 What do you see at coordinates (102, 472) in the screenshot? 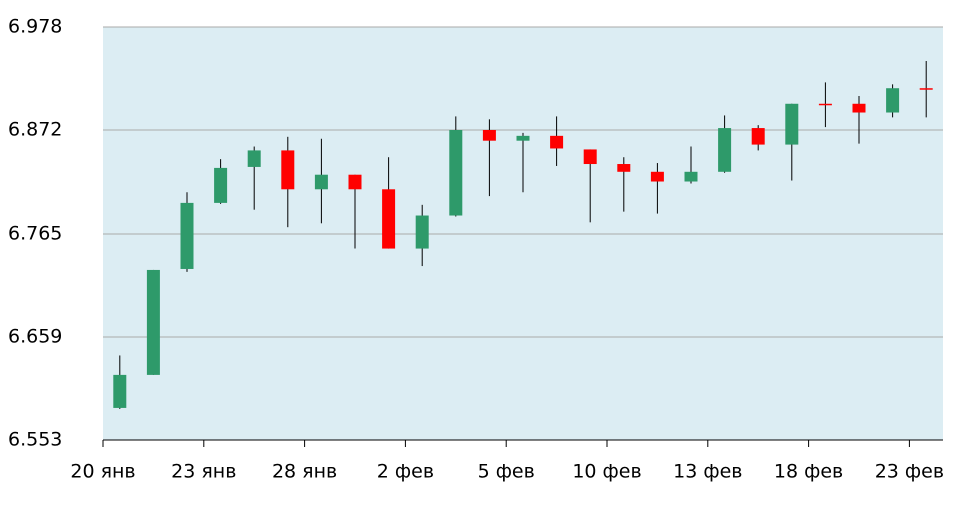
I see `x-tick-label: 20 янв` at bounding box center [102, 472].